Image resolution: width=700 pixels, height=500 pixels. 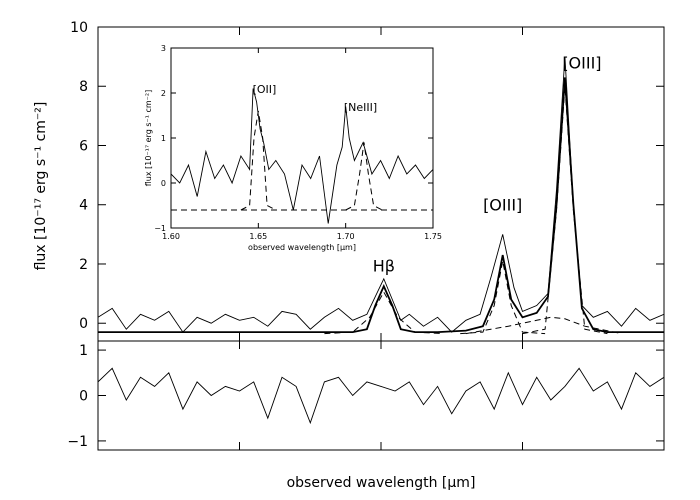 What do you see at coordinates (360, 107) in the screenshot?
I see `inset-spectrum-line-label: [NeIII]` at bounding box center [360, 107].